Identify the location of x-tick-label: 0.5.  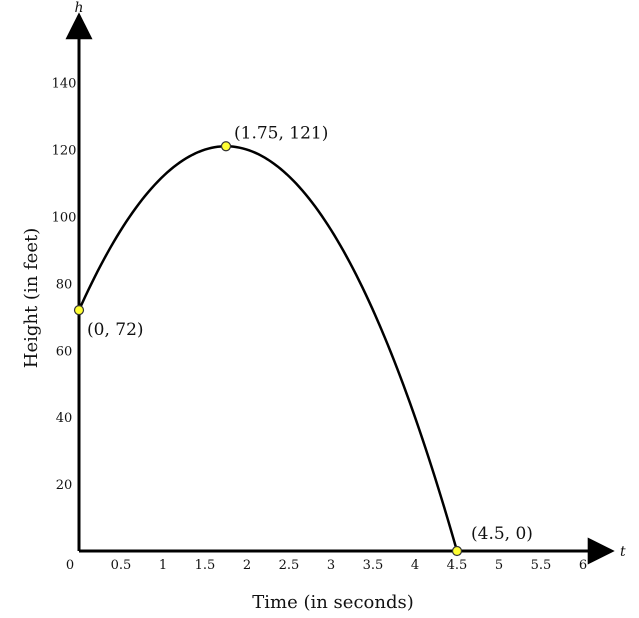
(121, 565).